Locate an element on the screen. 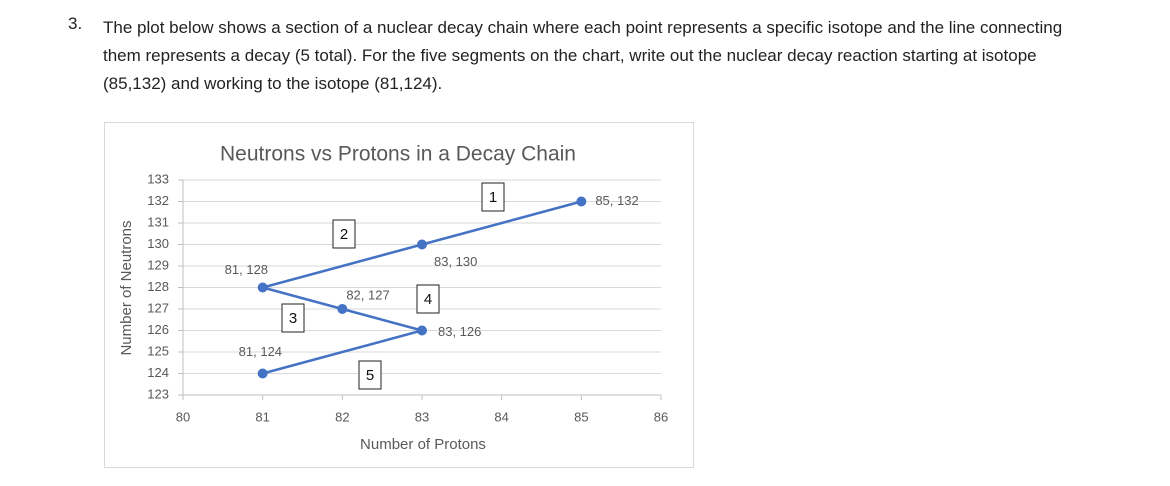 The width and height of the screenshot is (1170, 486). data-label: 83, 130 is located at coordinates (455, 261).